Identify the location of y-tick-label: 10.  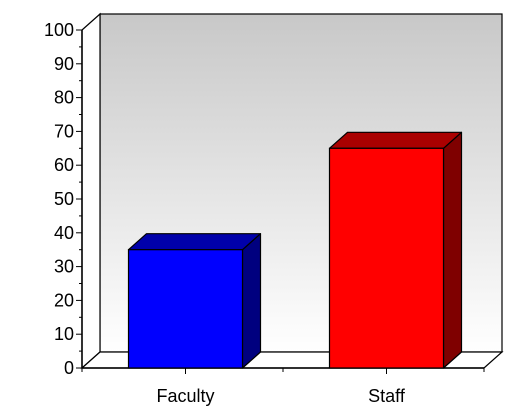
(64, 334).